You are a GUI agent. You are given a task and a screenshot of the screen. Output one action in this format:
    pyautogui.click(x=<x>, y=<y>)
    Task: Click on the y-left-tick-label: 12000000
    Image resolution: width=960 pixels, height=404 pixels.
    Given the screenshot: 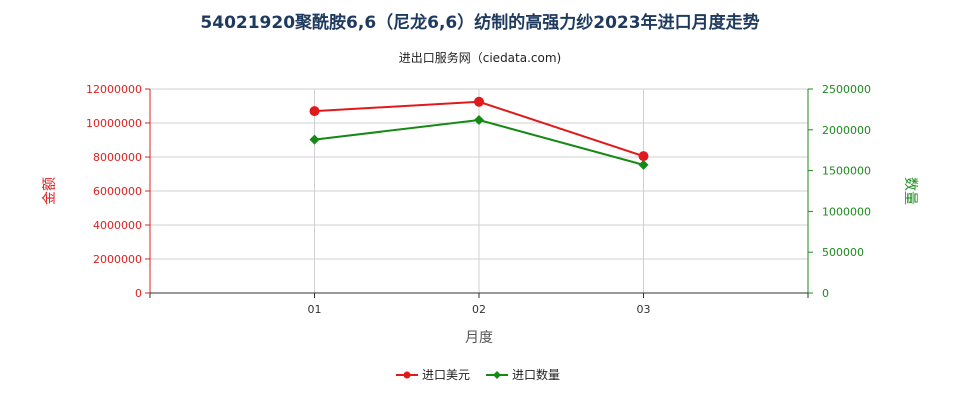 What is the action you would take?
    pyautogui.click(x=114, y=89)
    